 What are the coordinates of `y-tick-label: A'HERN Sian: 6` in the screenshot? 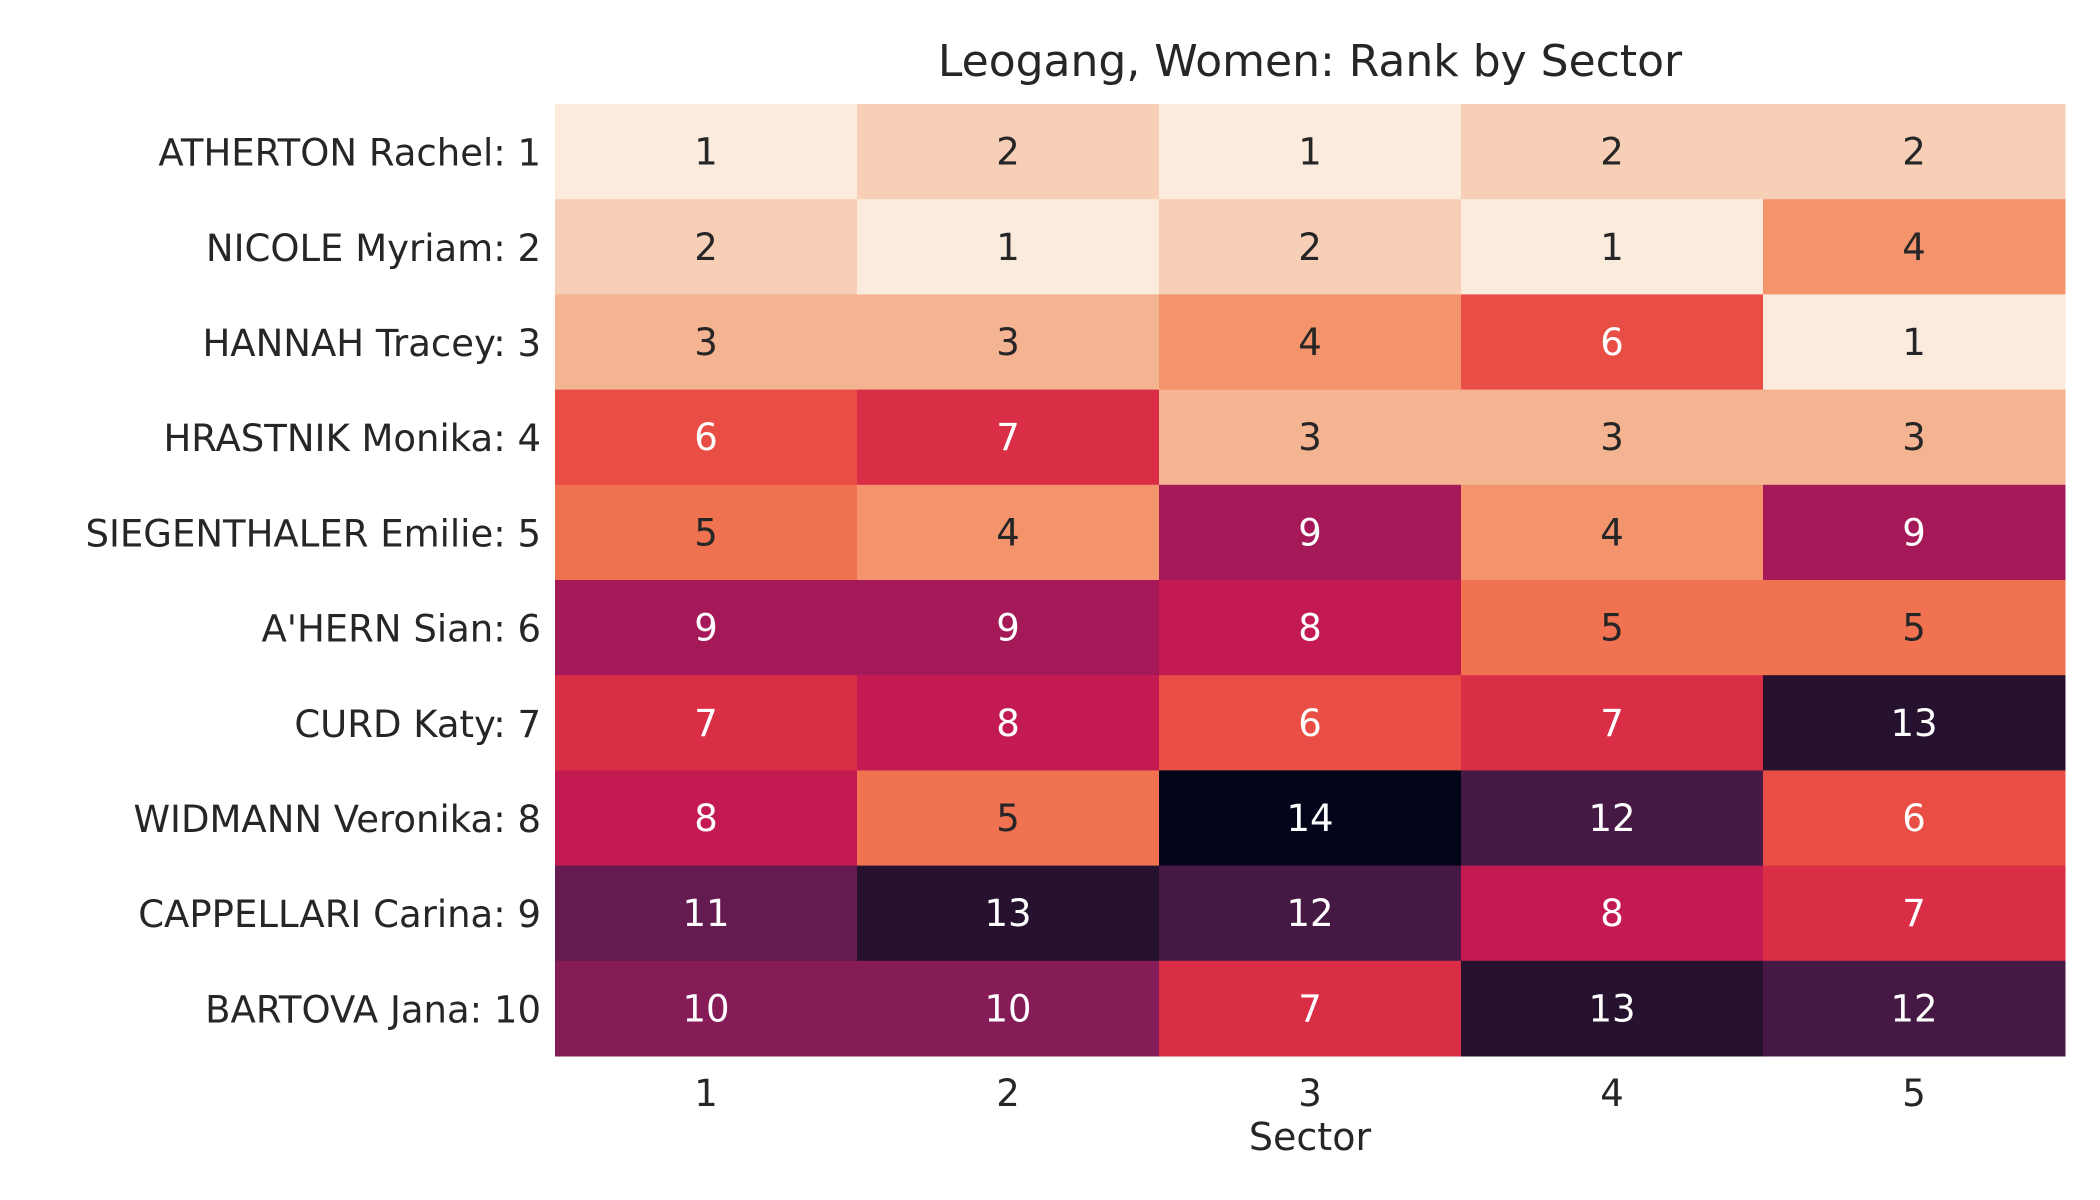 It's located at (402, 629).